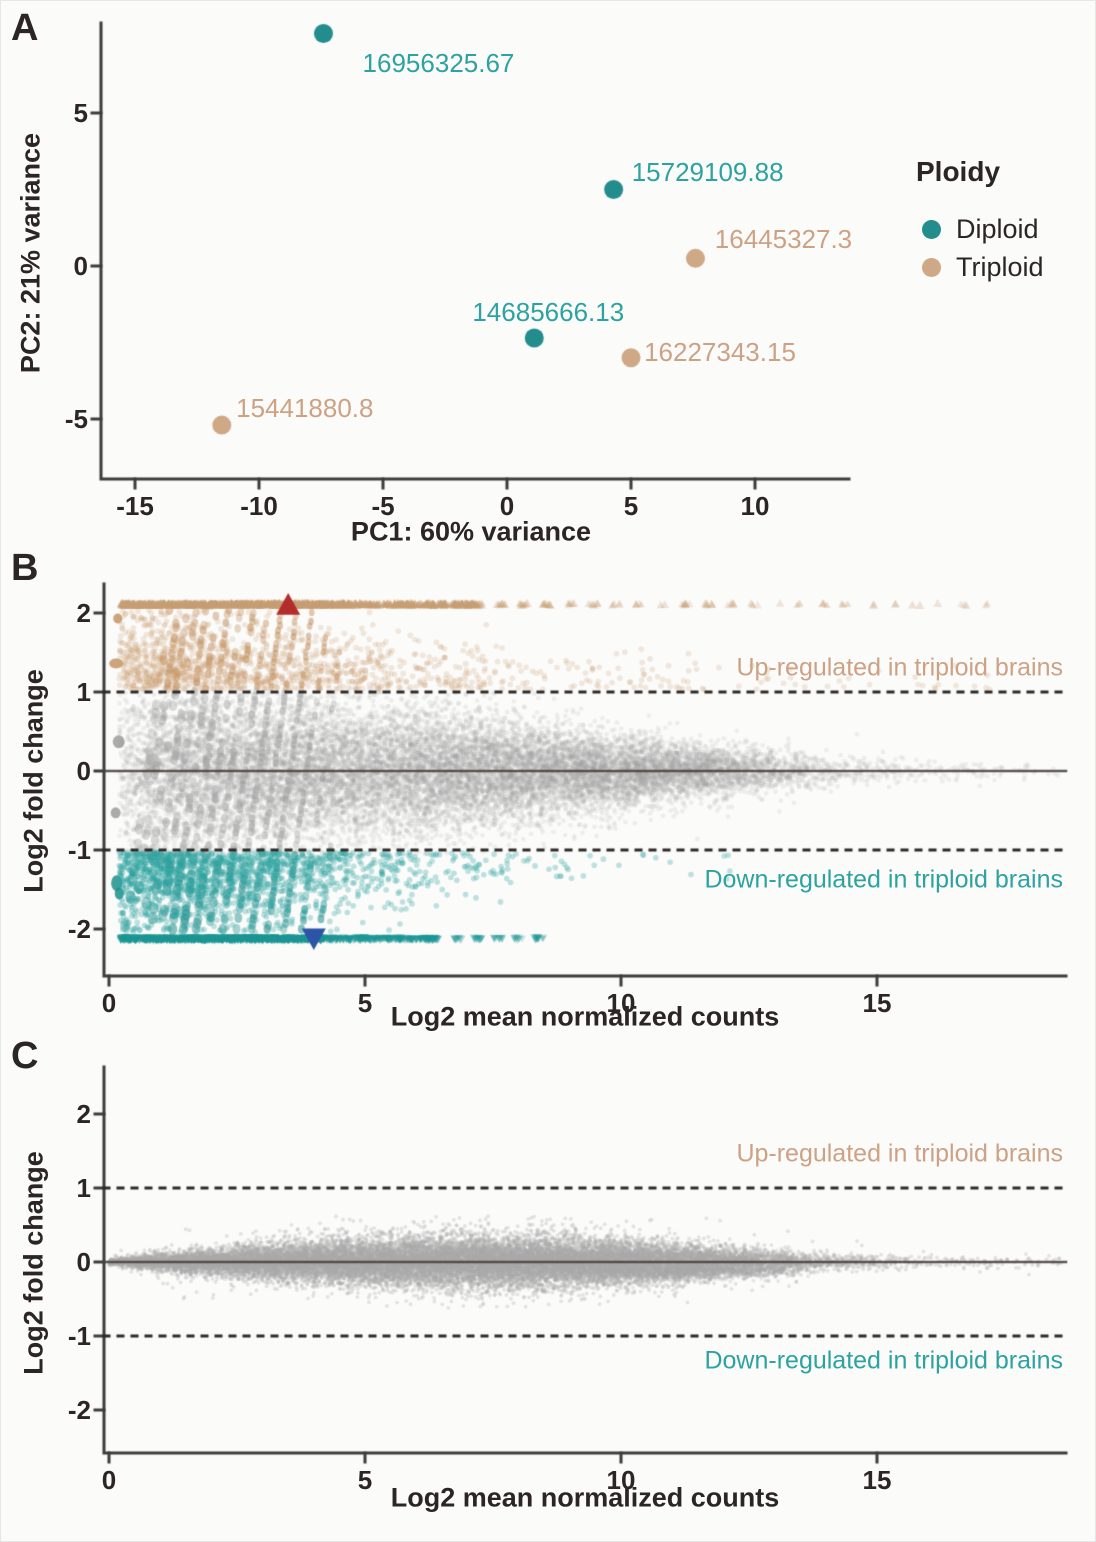 The image size is (1096, 1542). Describe the element at coordinates (30, 253) in the screenshot. I see `y-axis-label: PC2: 21% variance` at that location.